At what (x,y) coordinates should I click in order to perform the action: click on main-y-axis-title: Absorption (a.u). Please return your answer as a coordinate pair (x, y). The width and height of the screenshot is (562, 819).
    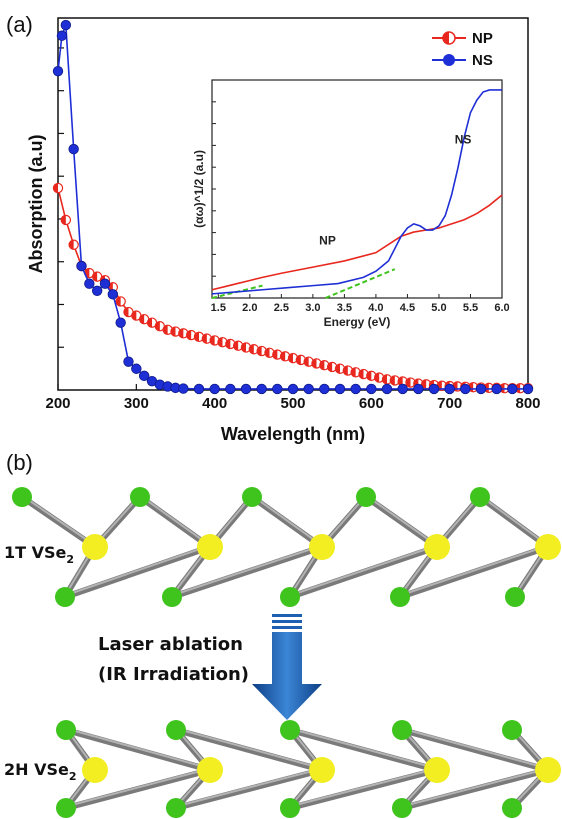
    Looking at the image, I should click on (36, 204).